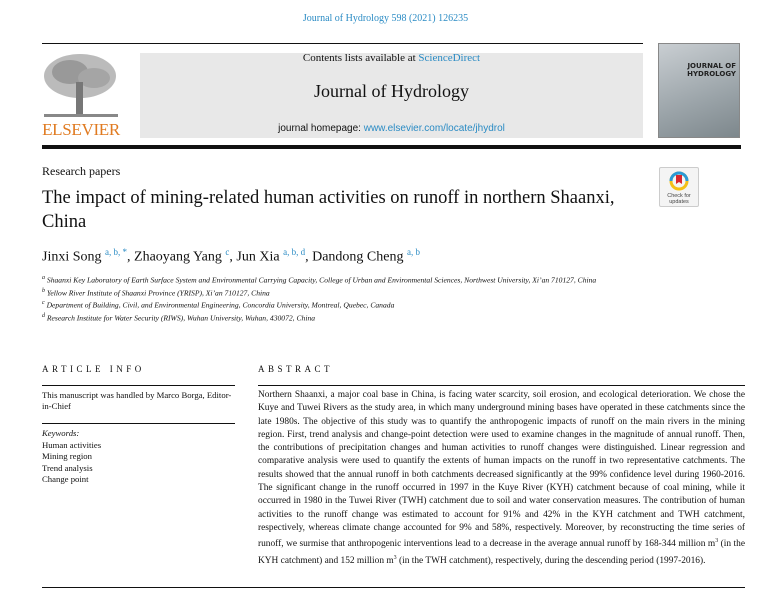 The width and height of the screenshot is (771, 590). What do you see at coordinates (178, 257) in the screenshot?
I see `author-name: Zhaoyang Yang` at bounding box center [178, 257].